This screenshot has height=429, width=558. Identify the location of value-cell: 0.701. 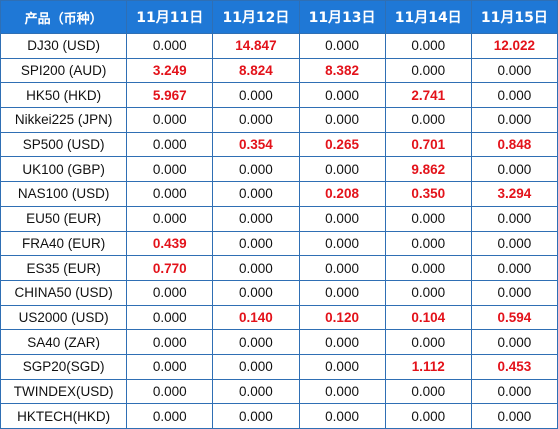
(428, 144).